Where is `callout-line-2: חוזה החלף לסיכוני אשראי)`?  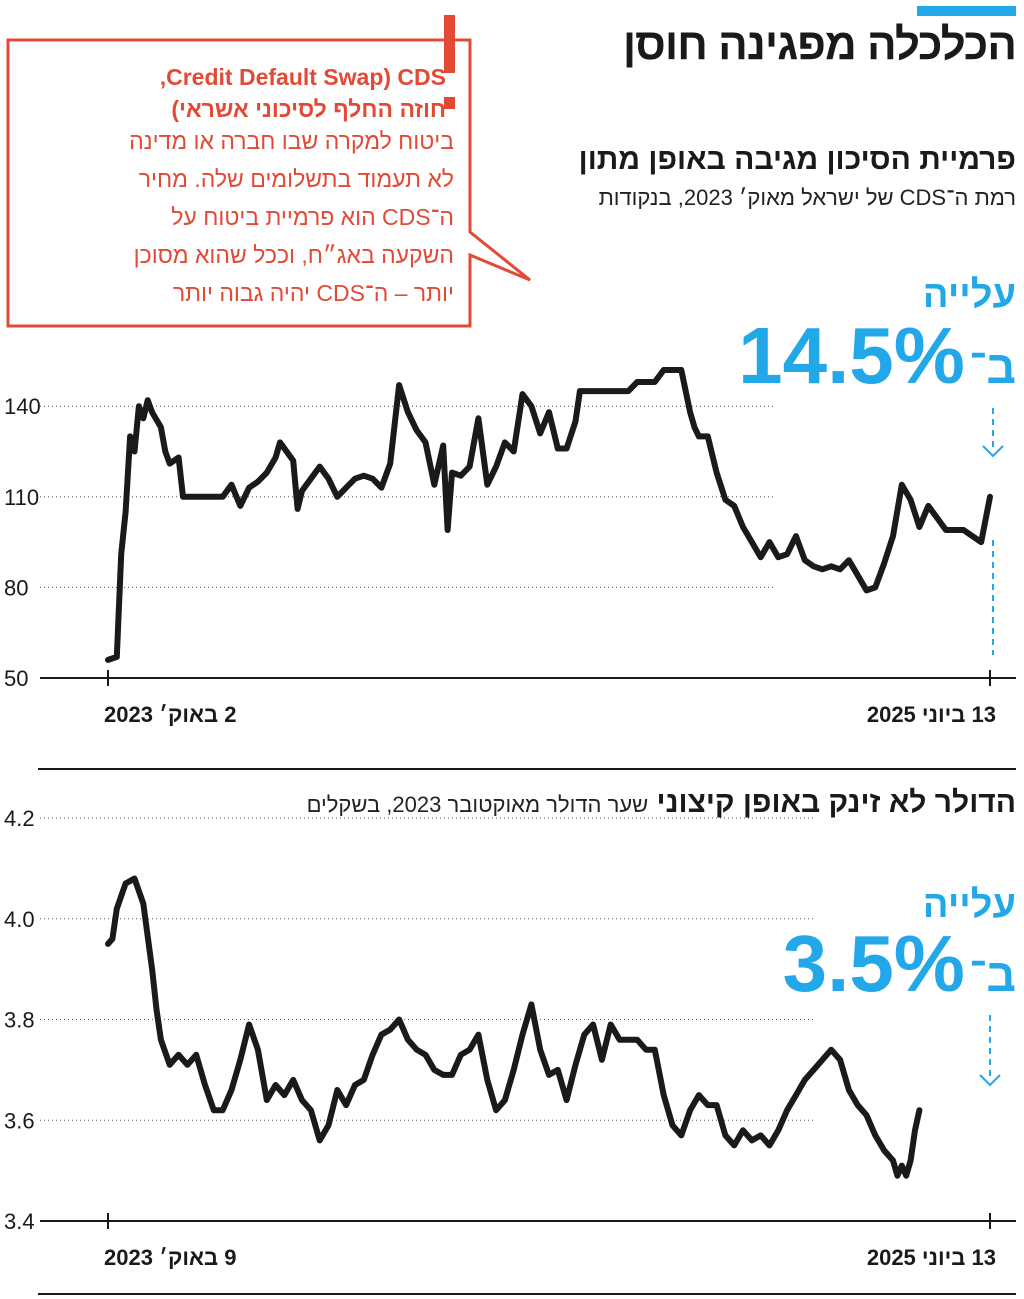
callout-line-2: חוזה החלף לסיכוני אשראי) is located at coordinates (308, 109).